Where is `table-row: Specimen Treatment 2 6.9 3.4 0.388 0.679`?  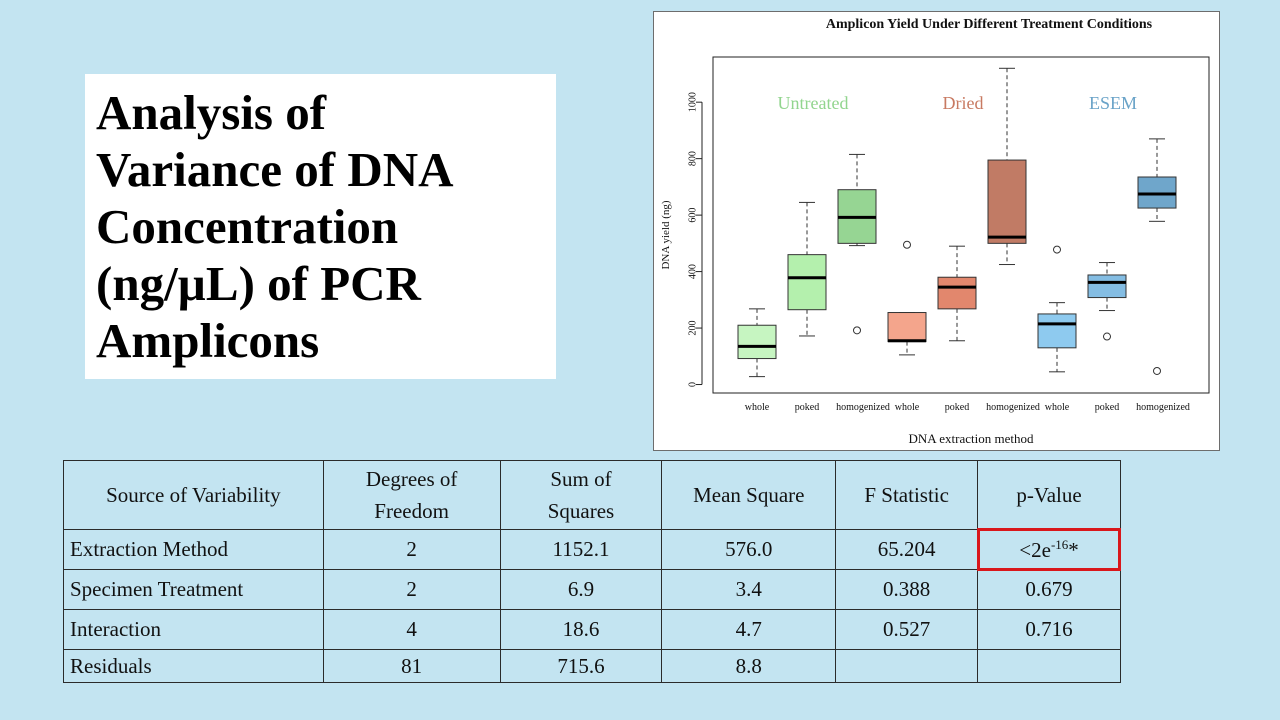
table-row: Specimen Treatment 2 6.9 3.4 0.388 0.679 is located at coordinates (592, 589).